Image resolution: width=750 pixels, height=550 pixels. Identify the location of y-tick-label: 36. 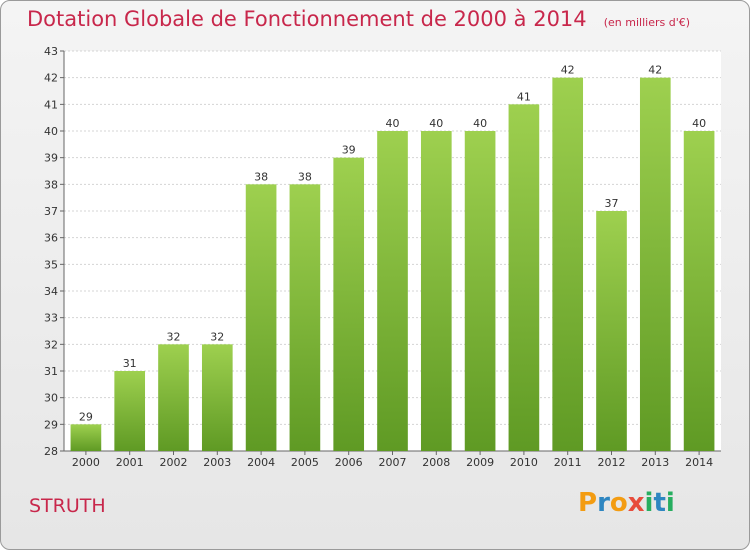
(51, 238).